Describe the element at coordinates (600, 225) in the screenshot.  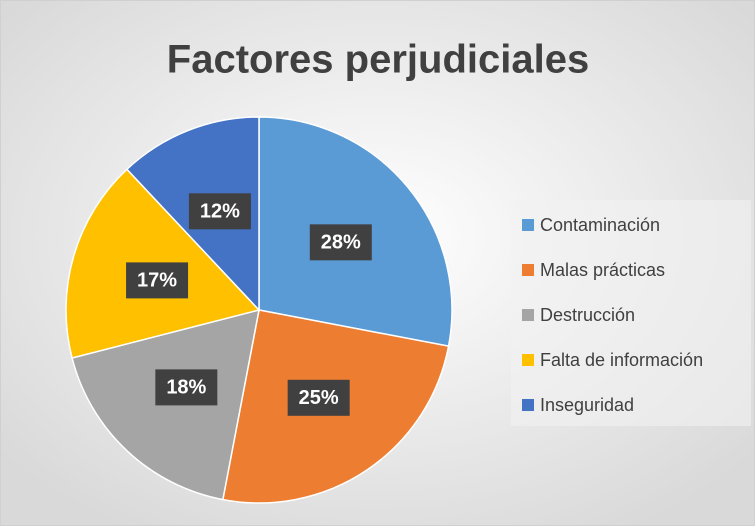
I see `legend-label: Contaminación` at that location.